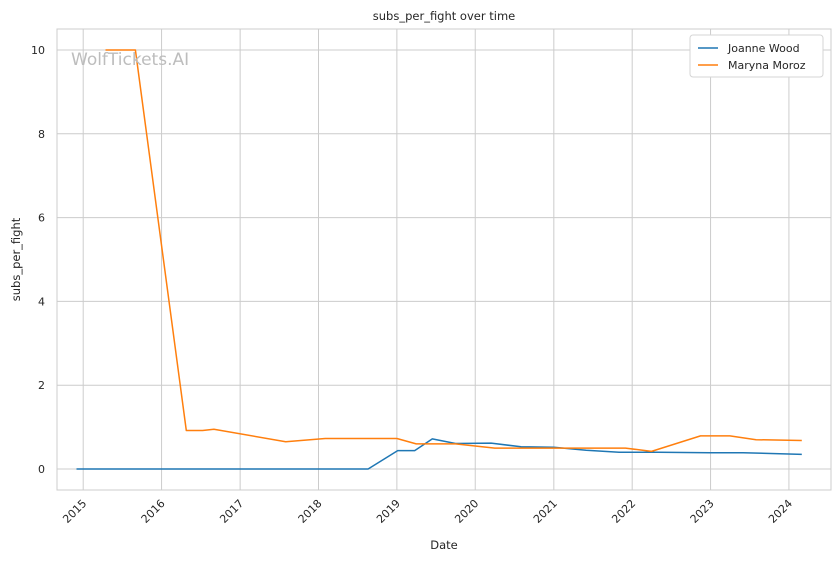 Image resolution: width=840 pixels, height=561 pixels. I want to click on x-tick-label: 2020, so click(466, 511).